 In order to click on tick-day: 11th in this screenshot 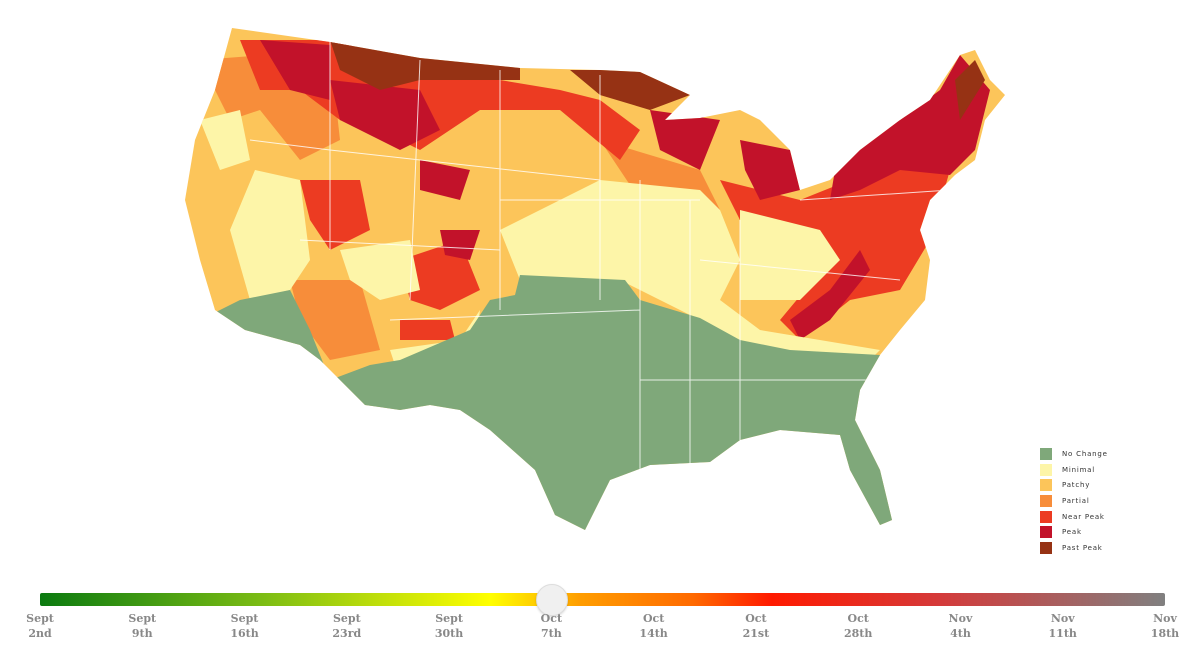, I will do `click(1062, 633)`.